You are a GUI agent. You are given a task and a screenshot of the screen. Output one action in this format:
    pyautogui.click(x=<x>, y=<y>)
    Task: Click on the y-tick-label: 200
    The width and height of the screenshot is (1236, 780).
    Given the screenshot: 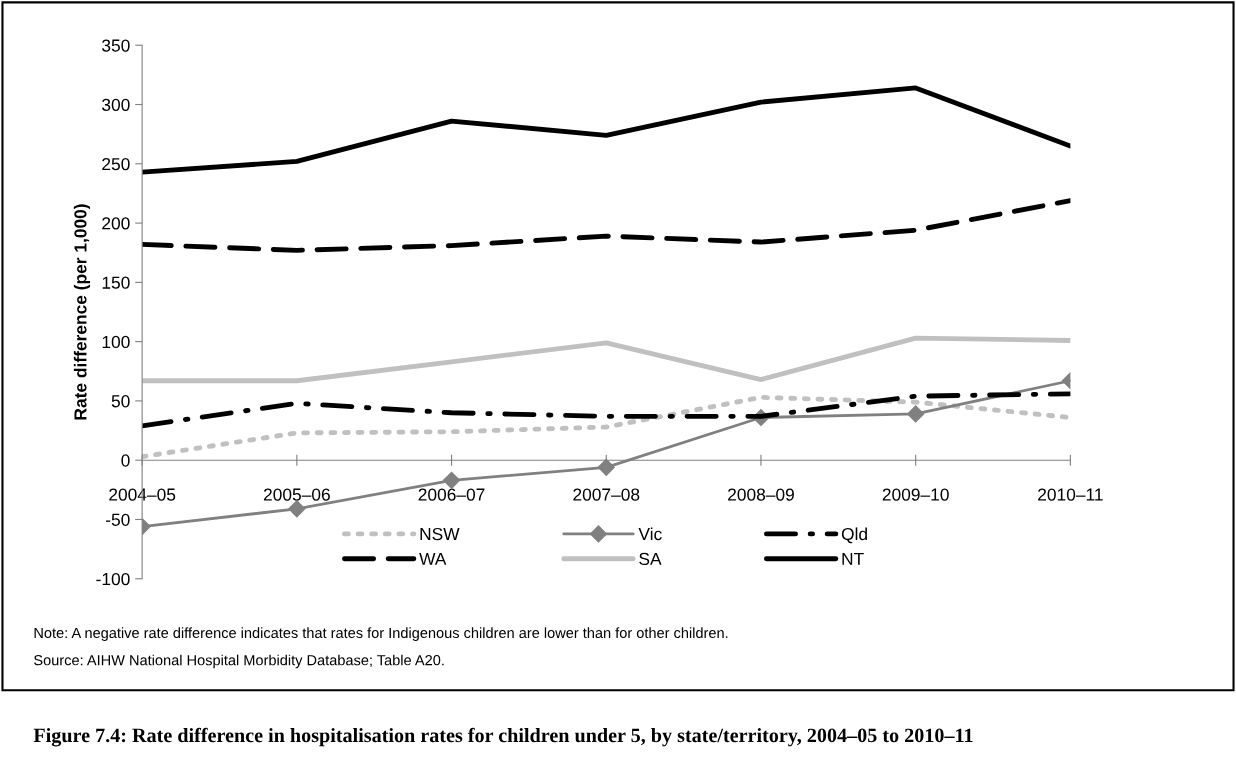 What is the action you would take?
    pyautogui.click(x=116, y=223)
    